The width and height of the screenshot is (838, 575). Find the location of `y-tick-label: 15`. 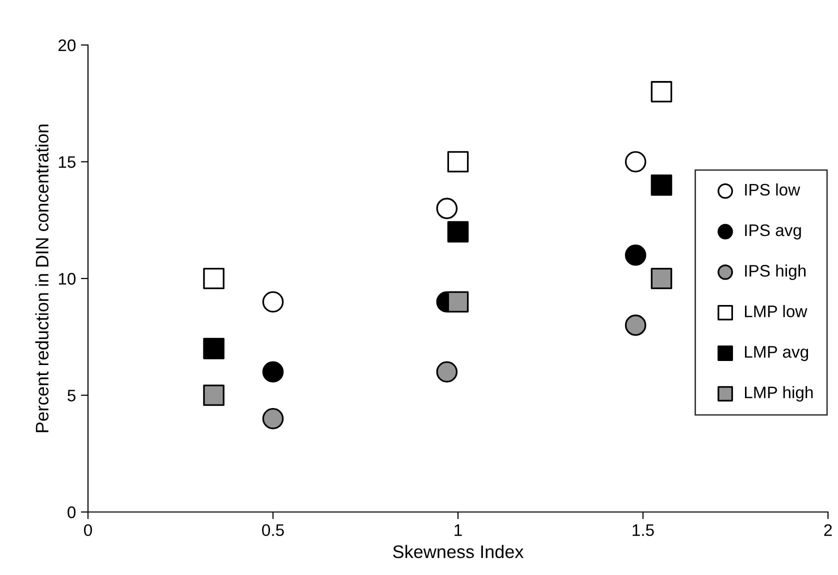

y-tick-label: 15 is located at coordinates (67, 162).